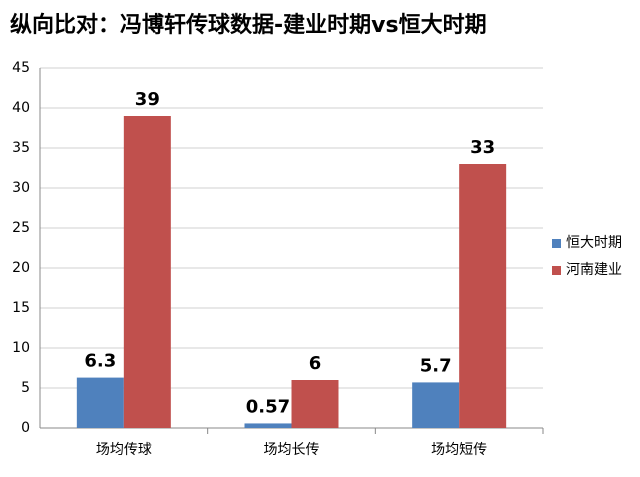  What do you see at coordinates (436, 365) in the screenshot?
I see `value-label: 5.7` at bounding box center [436, 365].